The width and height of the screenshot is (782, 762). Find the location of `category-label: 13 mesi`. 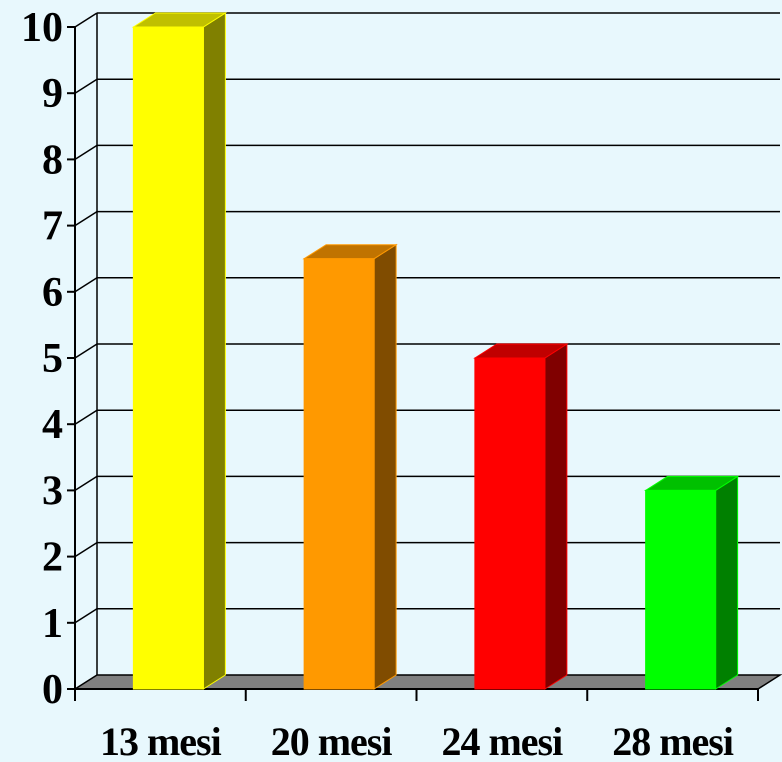

category-label: 13 mesi is located at coordinates (161, 740).